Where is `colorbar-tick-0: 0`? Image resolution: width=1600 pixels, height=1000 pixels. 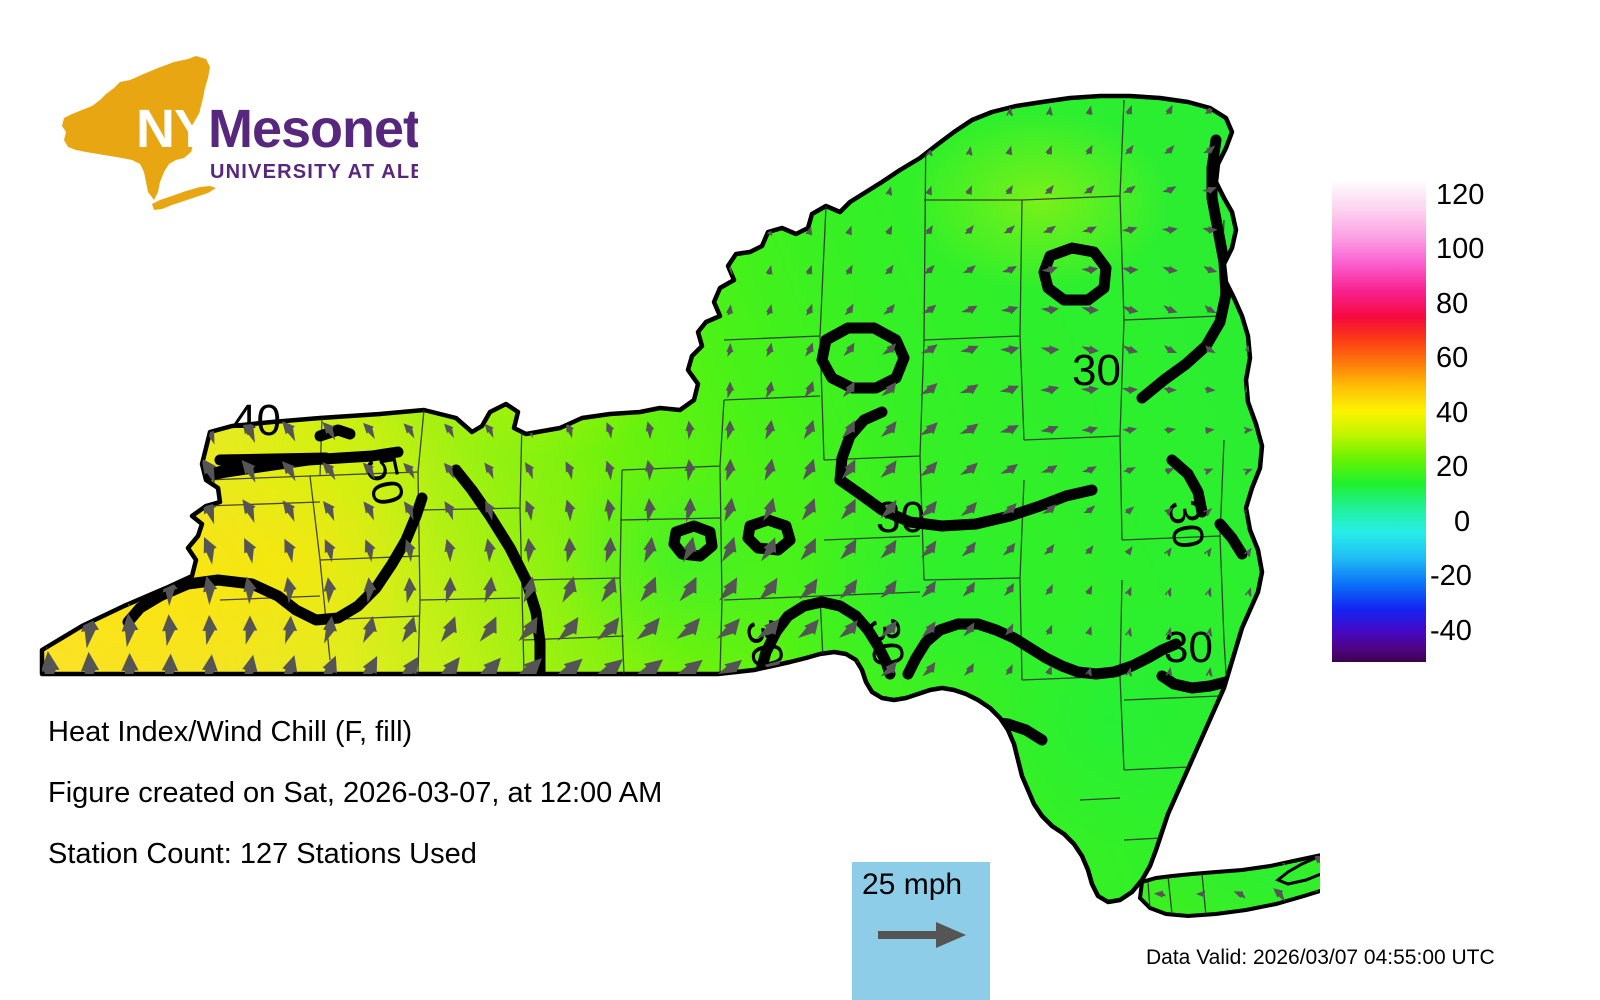
colorbar-tick-0: 0 is located at coordinates (1462, 522).